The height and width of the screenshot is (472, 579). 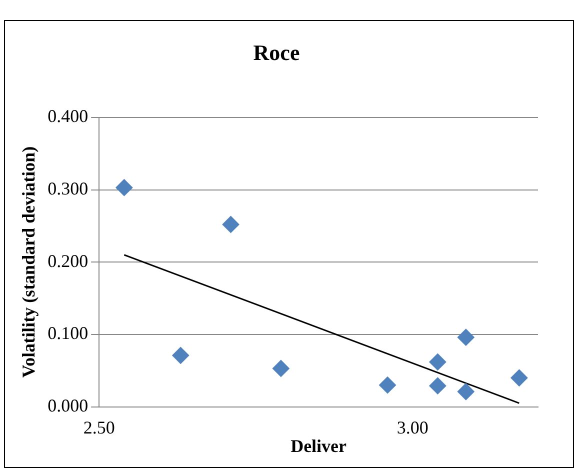 What do you see at coordinates (68, 333) in the screenshot?
I see `y-tick-label: 0.100` at bounding box center [68, 333].